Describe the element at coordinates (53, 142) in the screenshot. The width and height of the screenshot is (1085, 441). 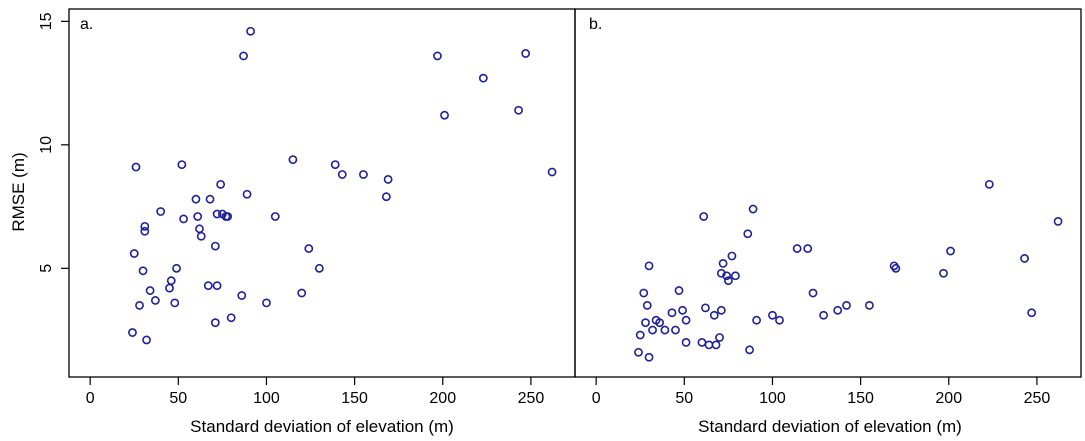
I see `y-axis: 5 10 15` at that location.